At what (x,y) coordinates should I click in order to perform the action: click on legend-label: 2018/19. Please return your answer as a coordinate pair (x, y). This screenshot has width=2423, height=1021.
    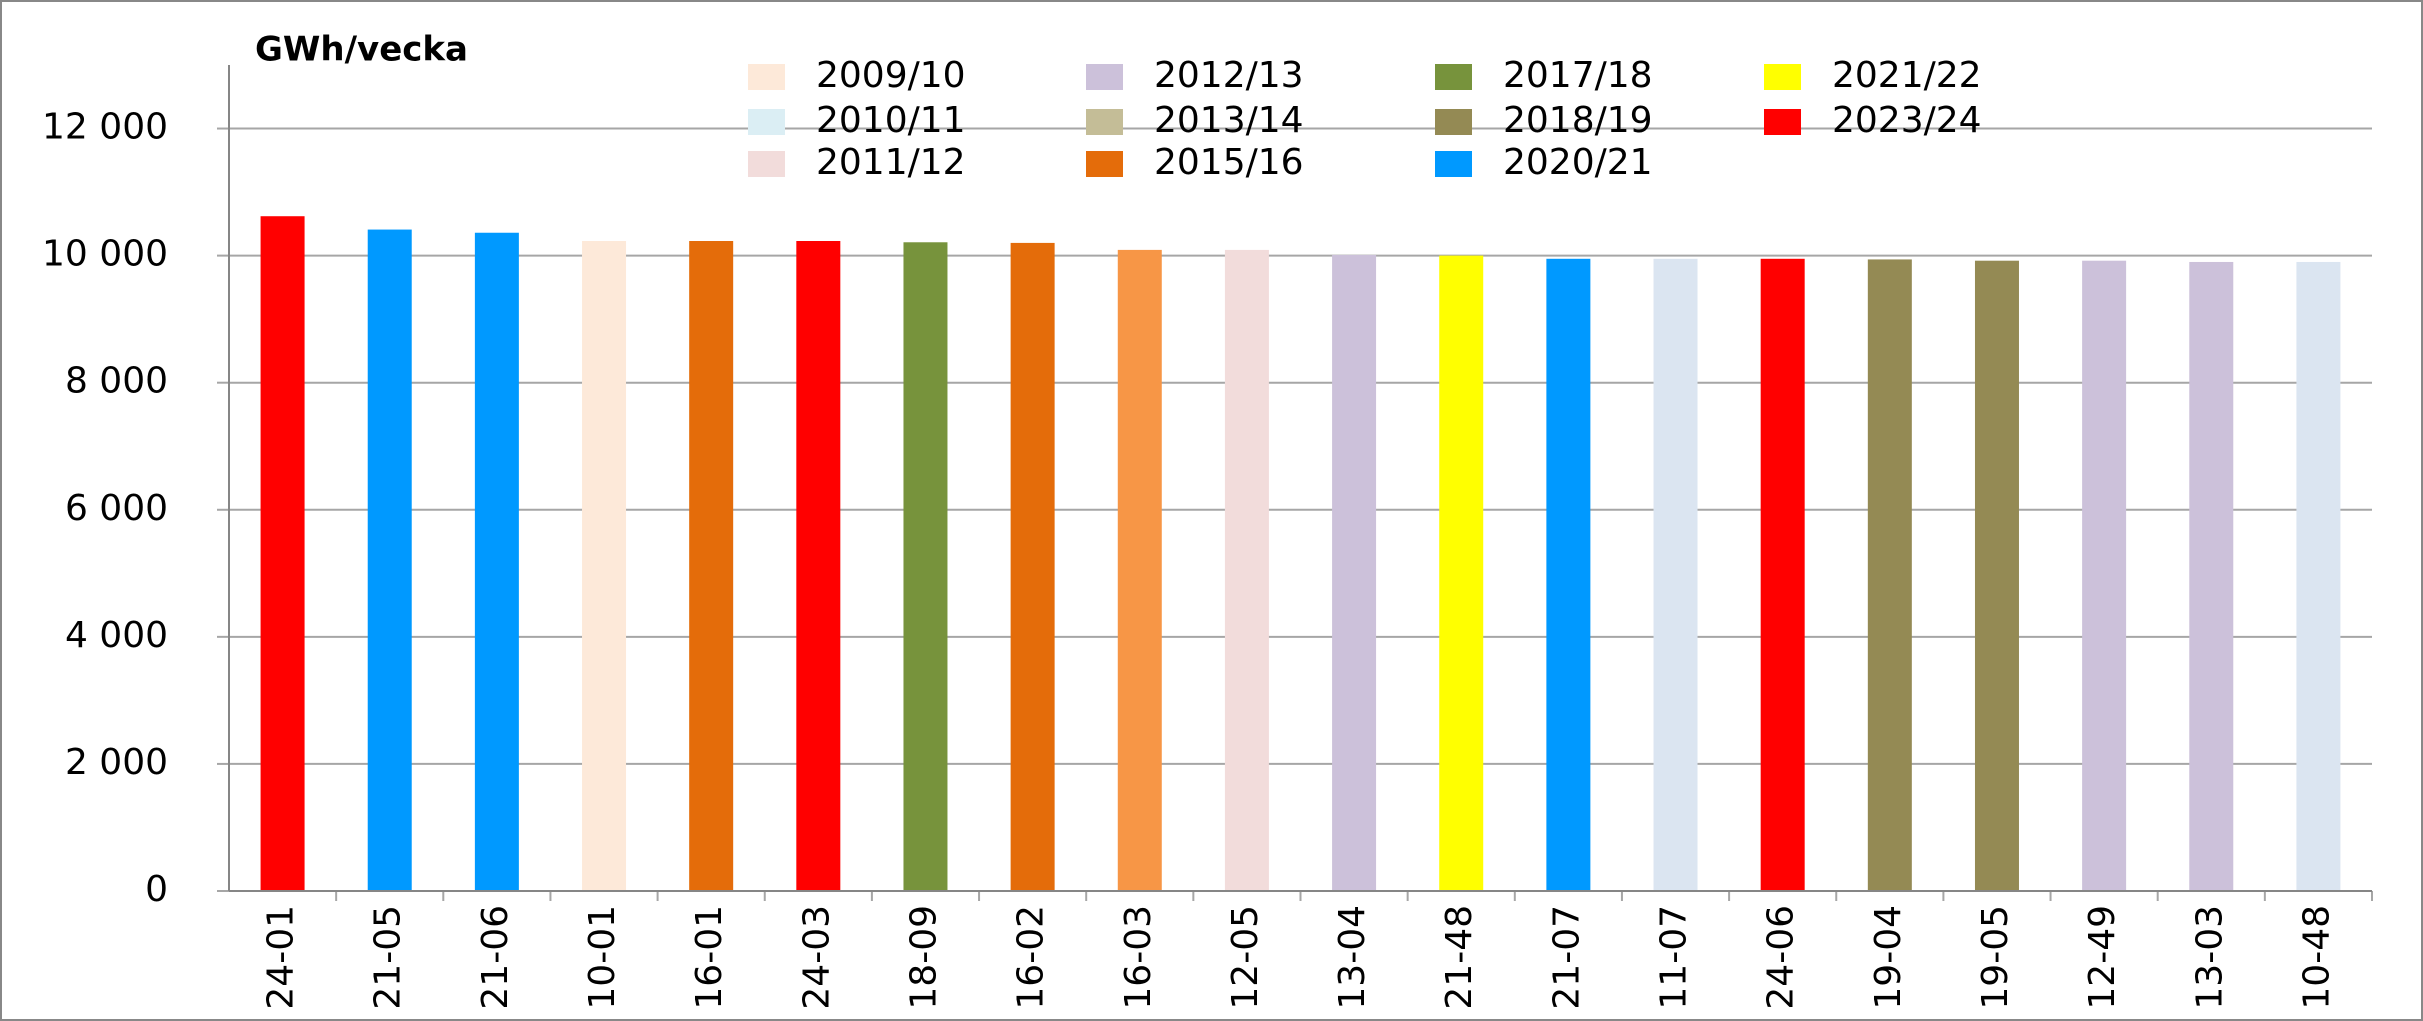
    Looking at the image, I should click on (1578, 120).